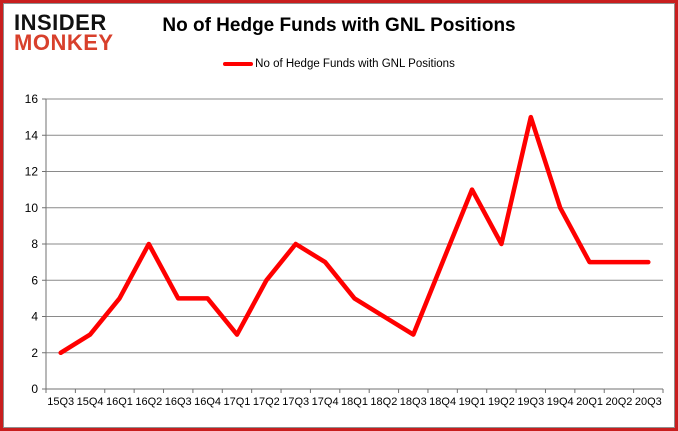  I want to click on x-axis-label: 18Q2, so click(383, 402).